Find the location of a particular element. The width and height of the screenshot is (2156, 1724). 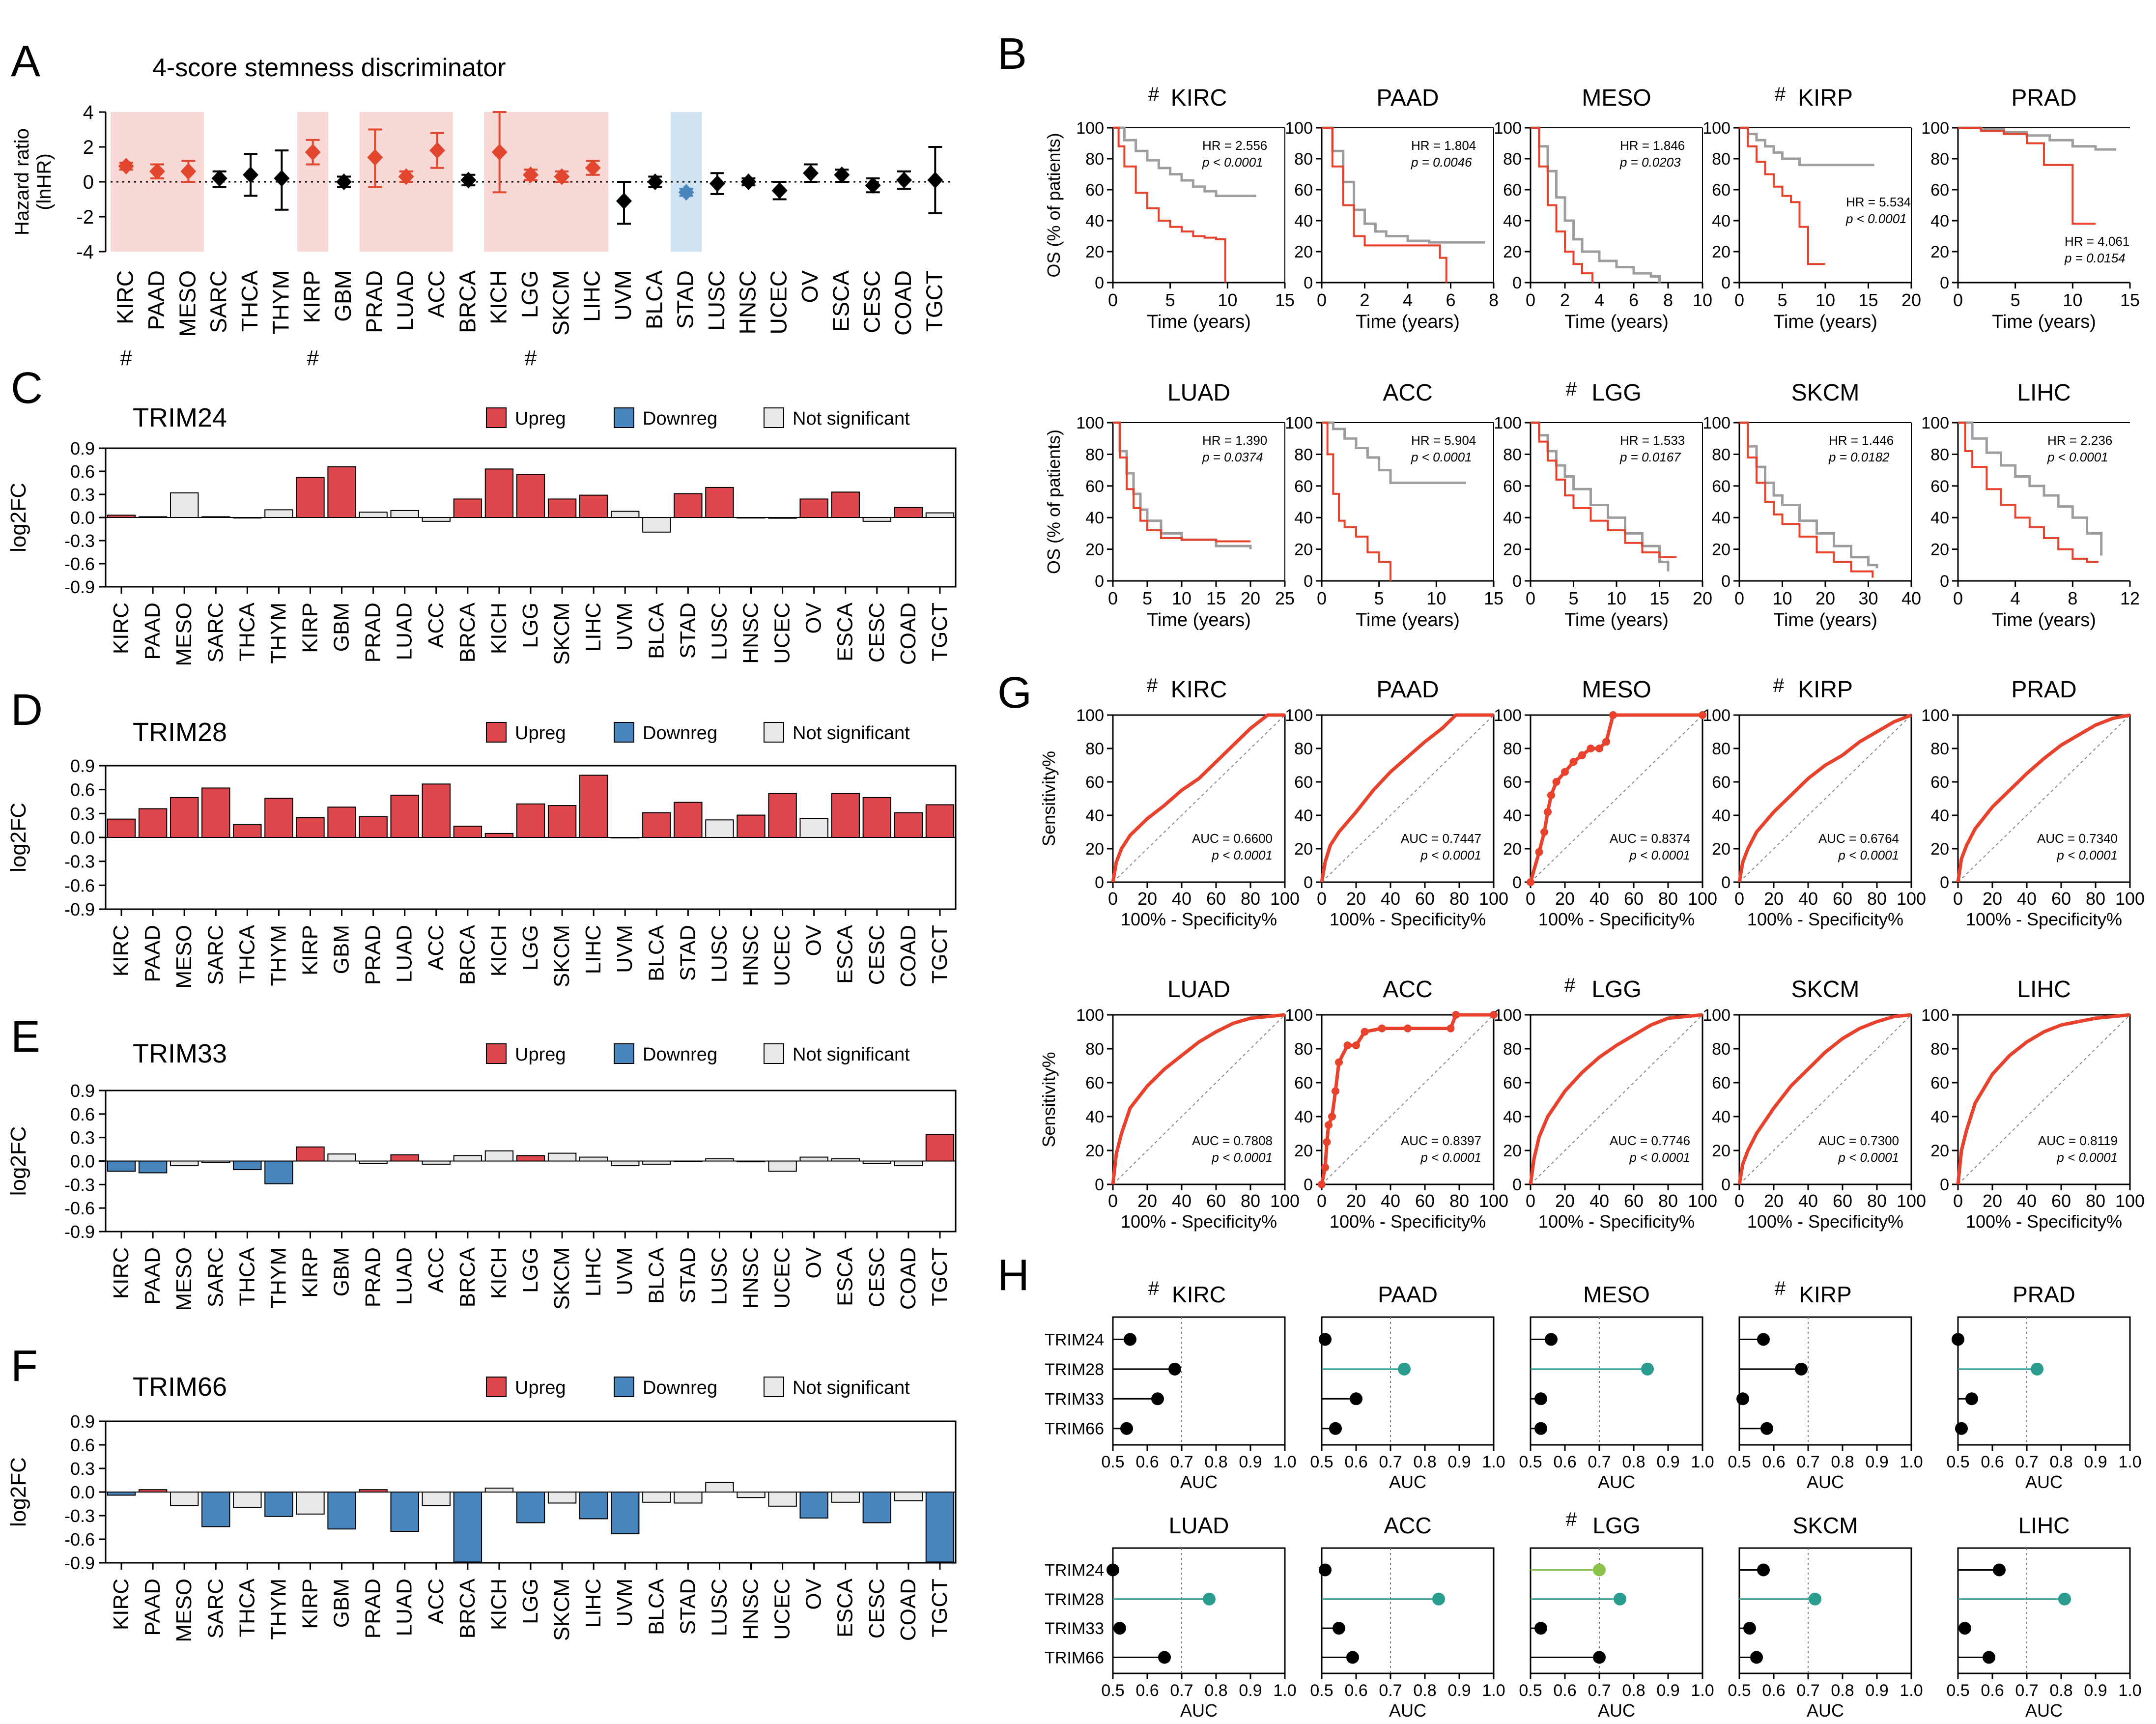

category-label: OV is located at coordinates (810, 287).